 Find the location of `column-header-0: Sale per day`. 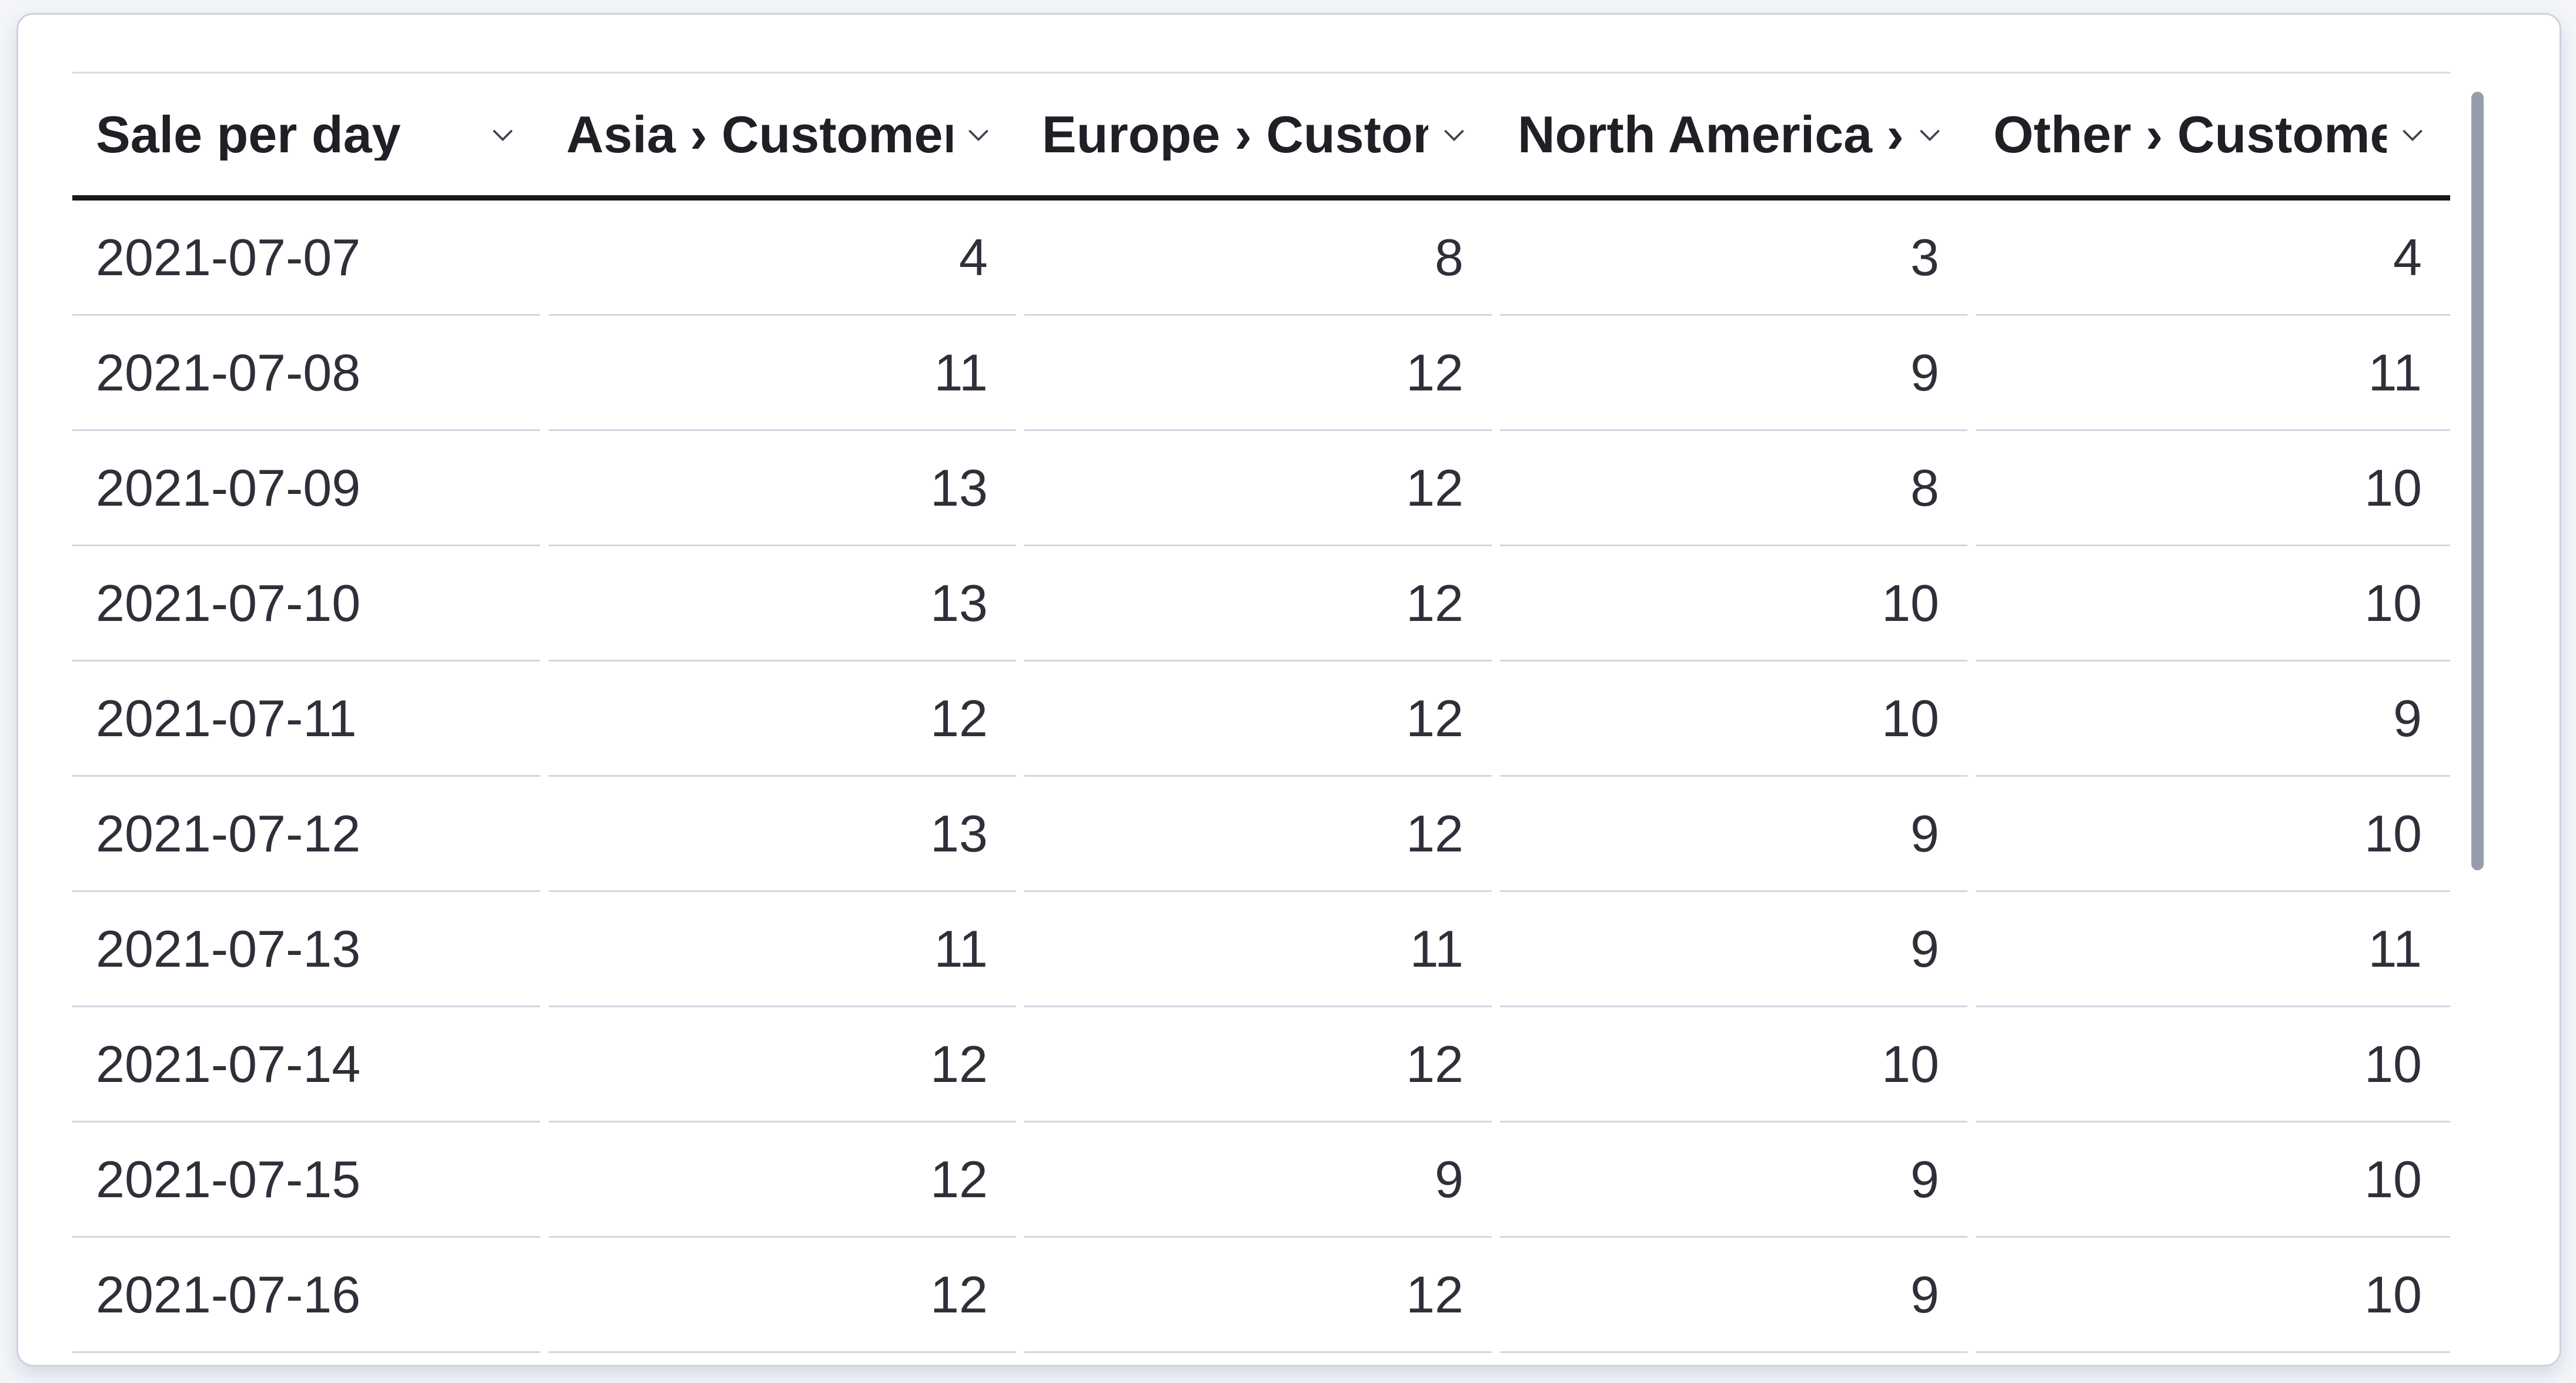

column-header-0: Sale per day is located at coordinates (306, 134).